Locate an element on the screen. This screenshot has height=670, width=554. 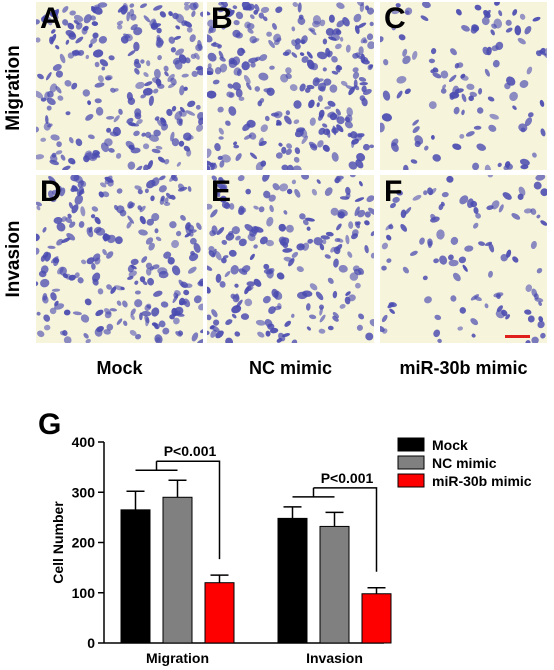
cells-f is located at coordinates (463, 259).